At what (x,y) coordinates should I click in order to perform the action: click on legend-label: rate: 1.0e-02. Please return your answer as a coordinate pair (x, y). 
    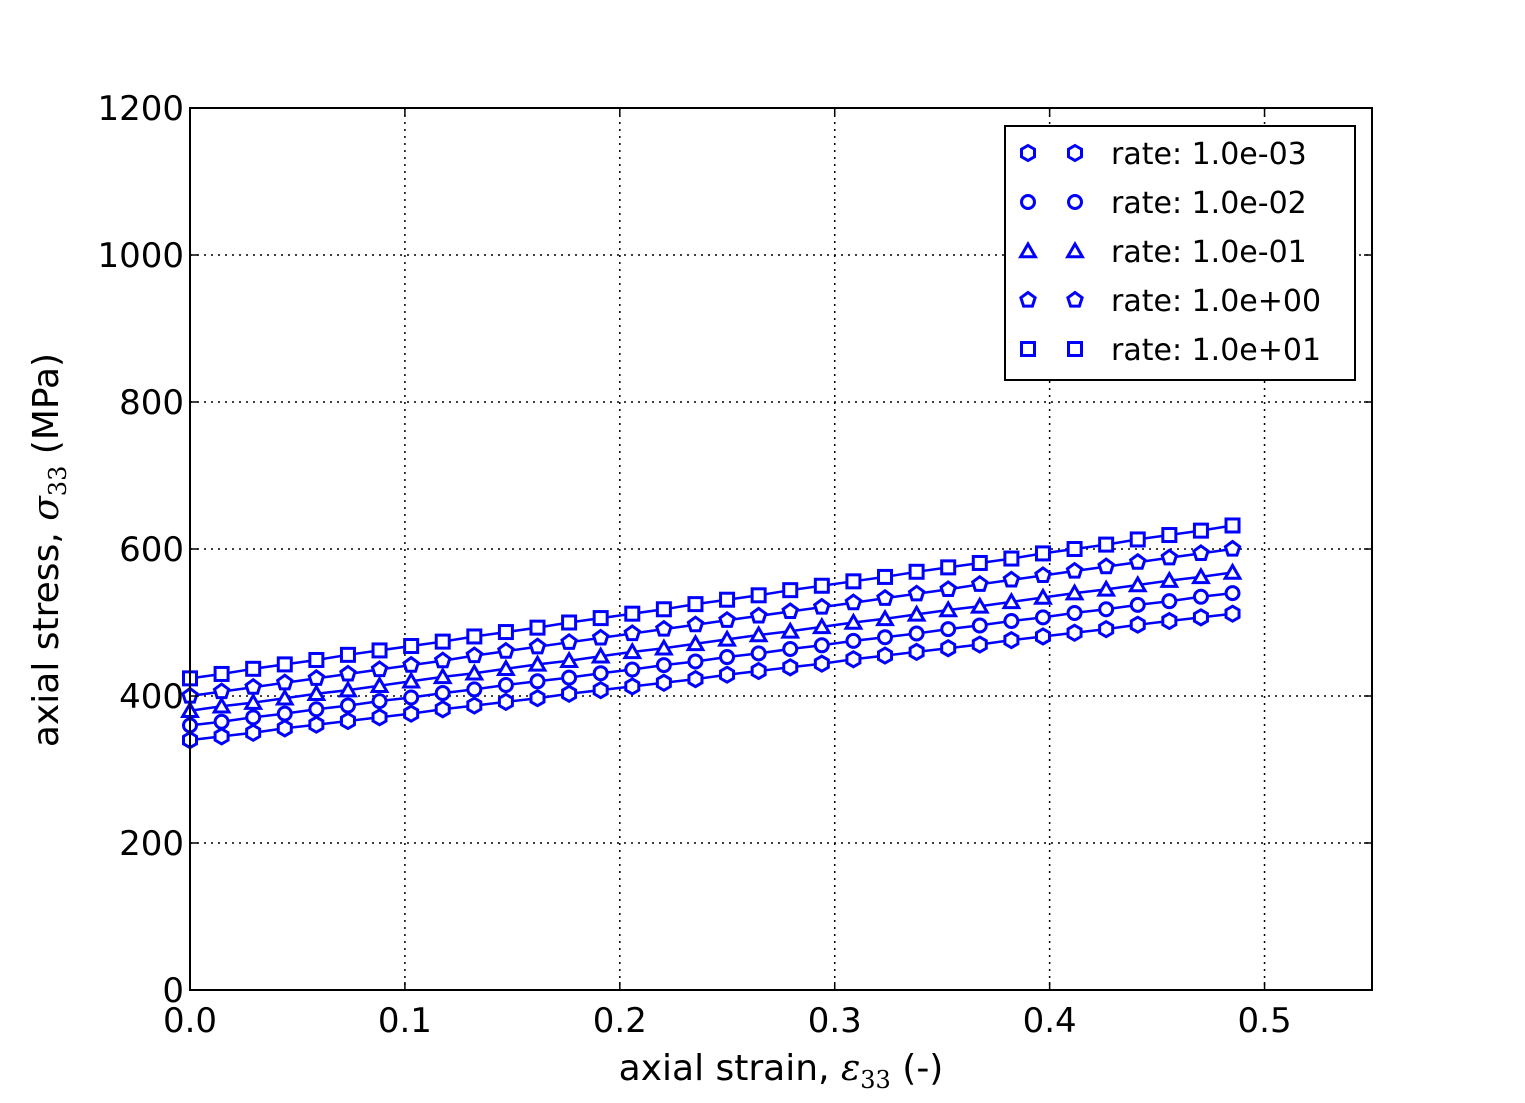
    Looking at the image, I should click on (1209, 203).